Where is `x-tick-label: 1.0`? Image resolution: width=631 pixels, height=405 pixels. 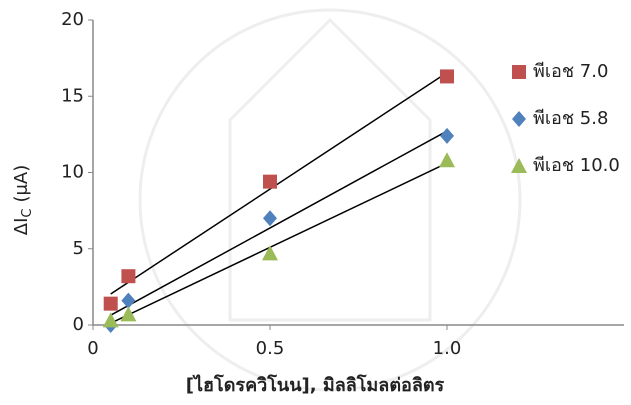 x-tick-label: 1.0 is located at coordinates (447, 348).